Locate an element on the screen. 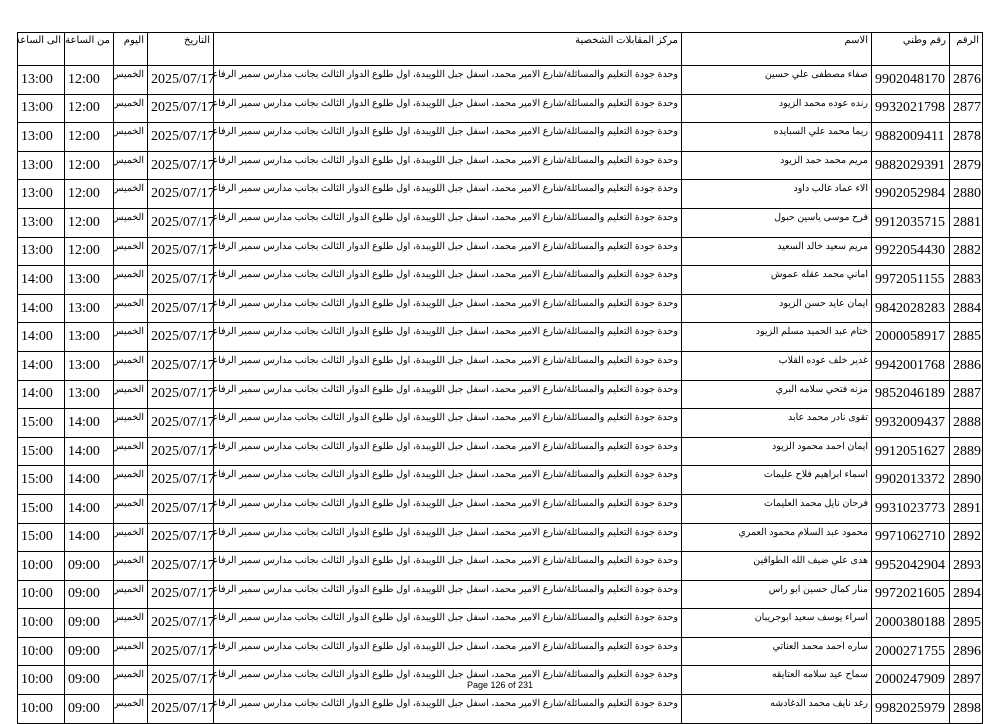 The width and height of the screenshot is (1000, 724). header-num: الرقم is located at coordinates (966, 49).